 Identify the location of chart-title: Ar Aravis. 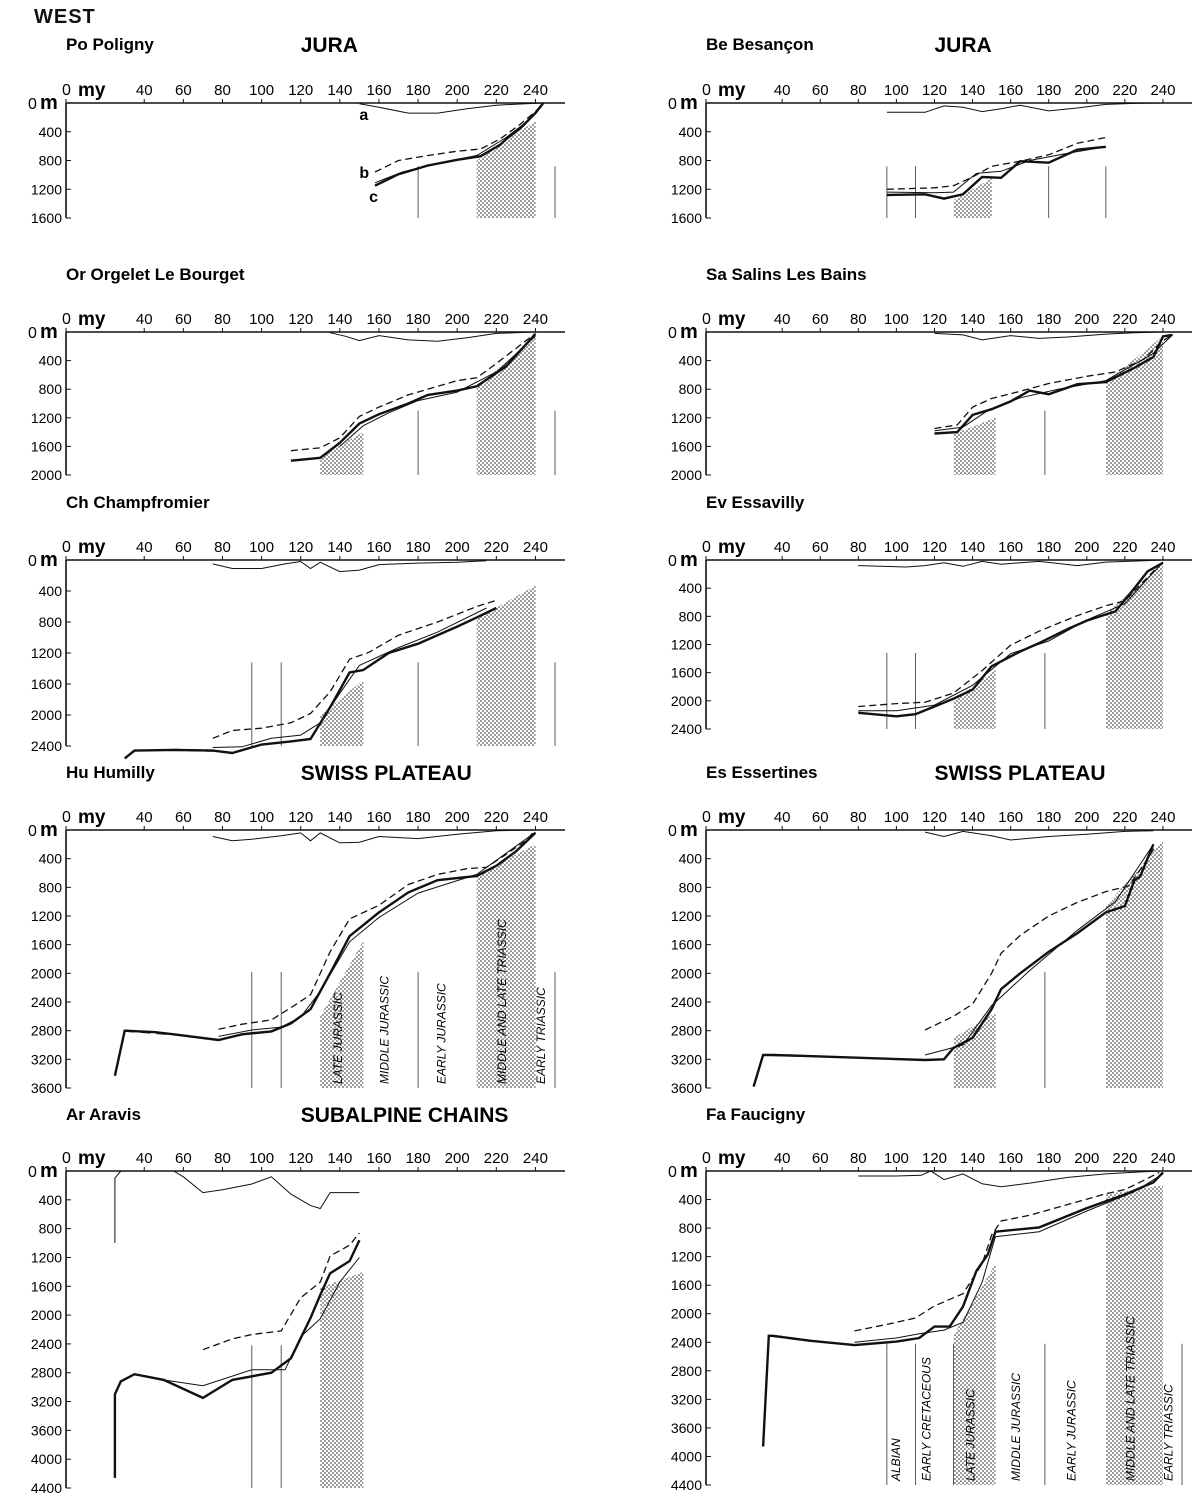
(103, 1114).